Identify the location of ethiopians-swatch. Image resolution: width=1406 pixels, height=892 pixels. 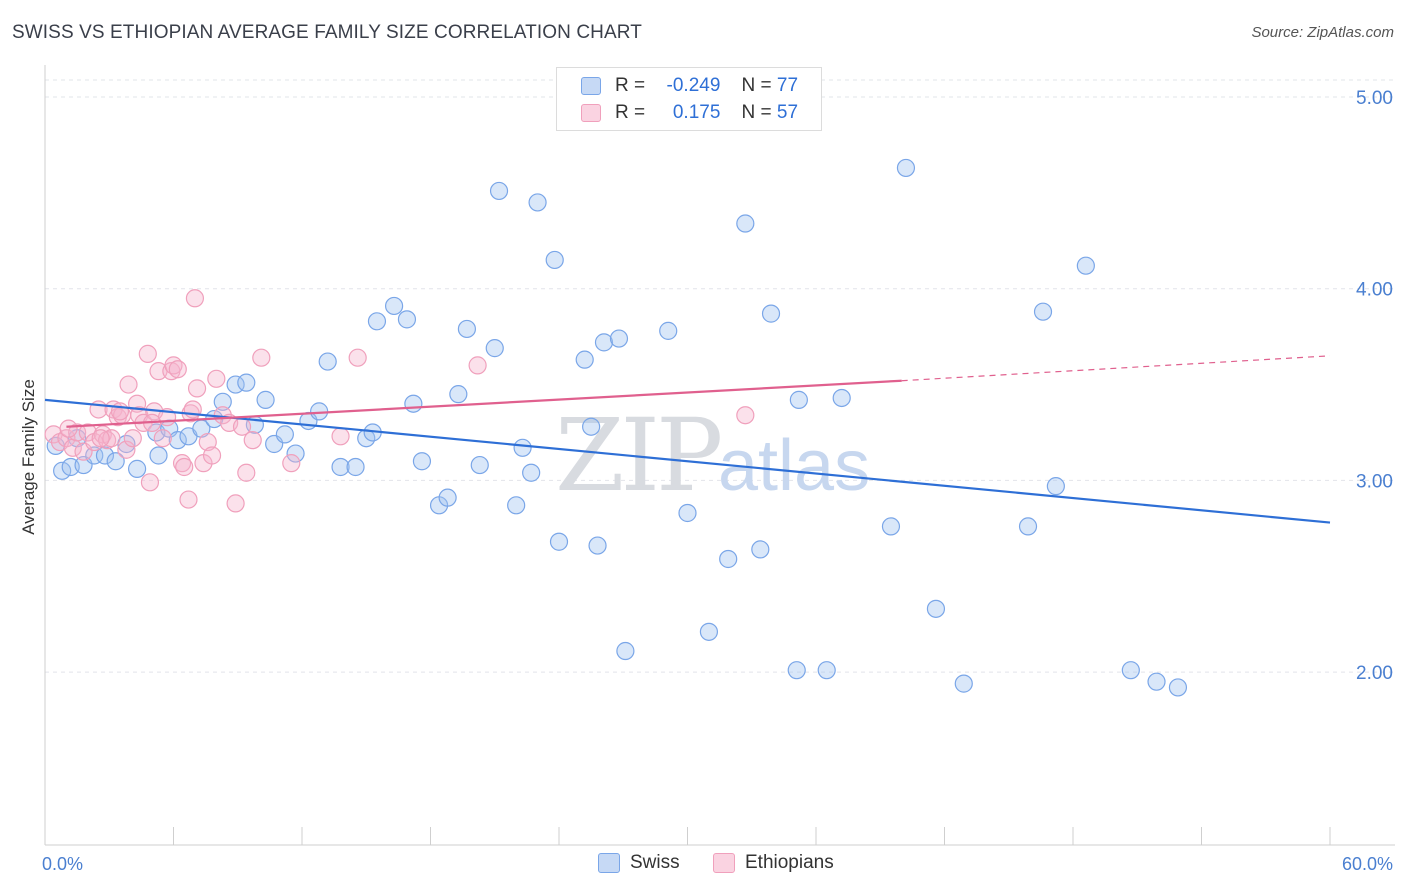
(591, 113).